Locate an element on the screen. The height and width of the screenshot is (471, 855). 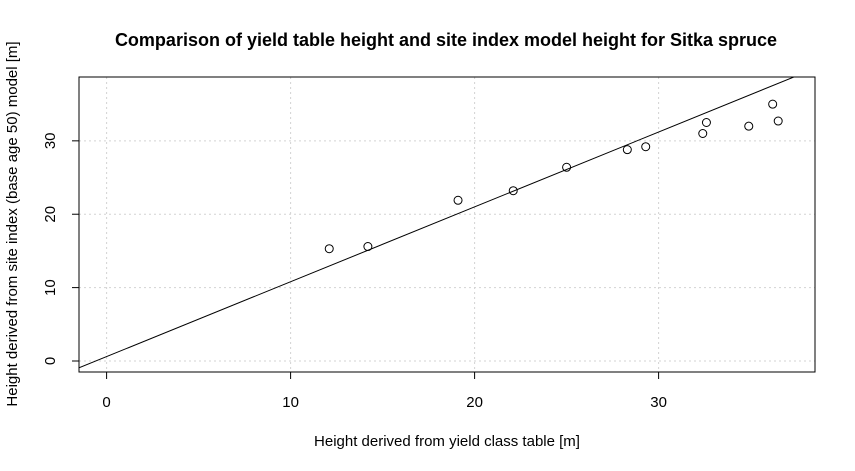
x-tick-label: 30 is located at coordinates (658, 402).